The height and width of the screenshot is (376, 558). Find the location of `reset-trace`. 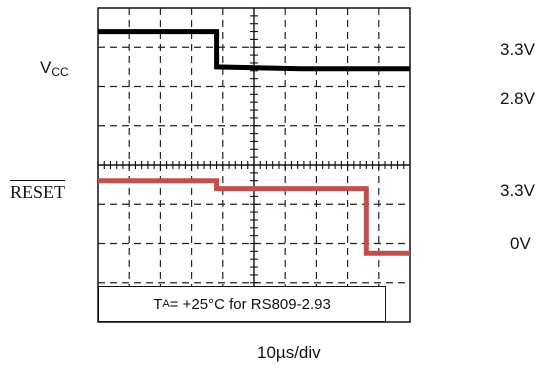

reset-trace is located at coordinates (254, 217).